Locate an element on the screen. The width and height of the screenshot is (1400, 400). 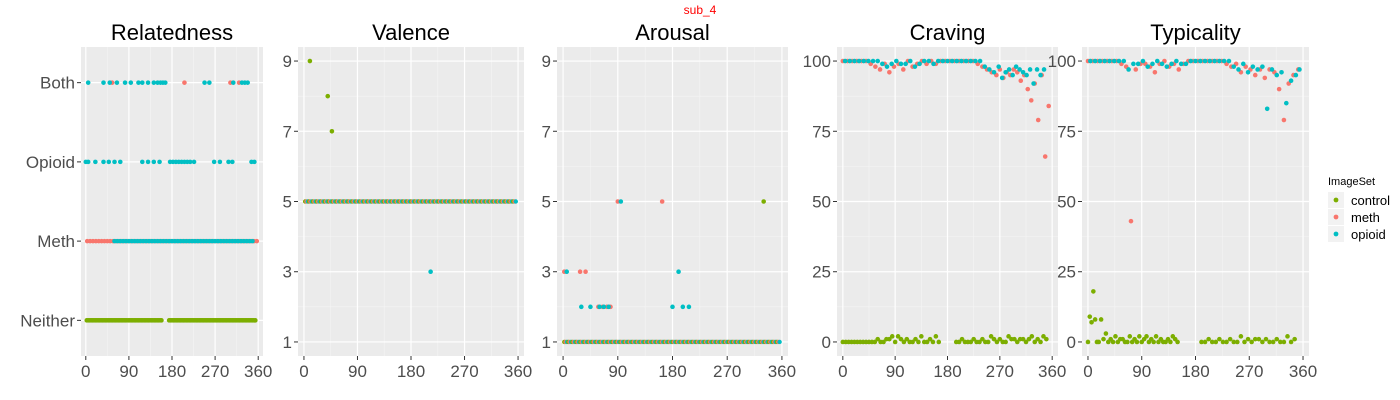
y-tick-label: 3 is located at coordinates (546, 272).